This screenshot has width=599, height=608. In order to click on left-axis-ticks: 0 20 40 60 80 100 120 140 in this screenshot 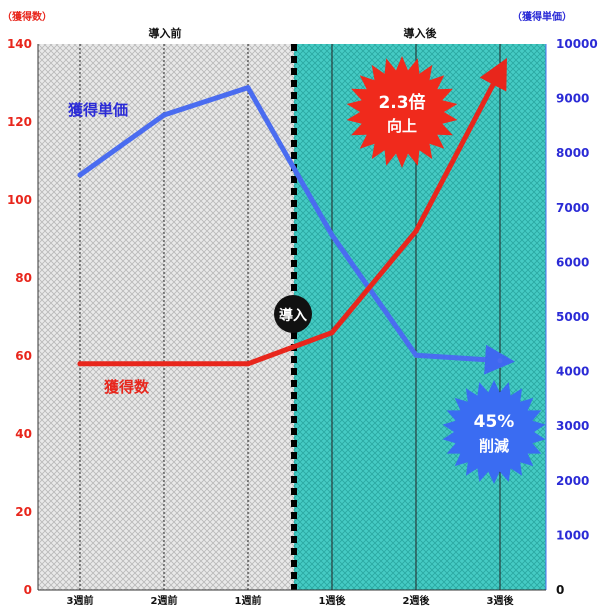, I will do `click(19, 317)`.